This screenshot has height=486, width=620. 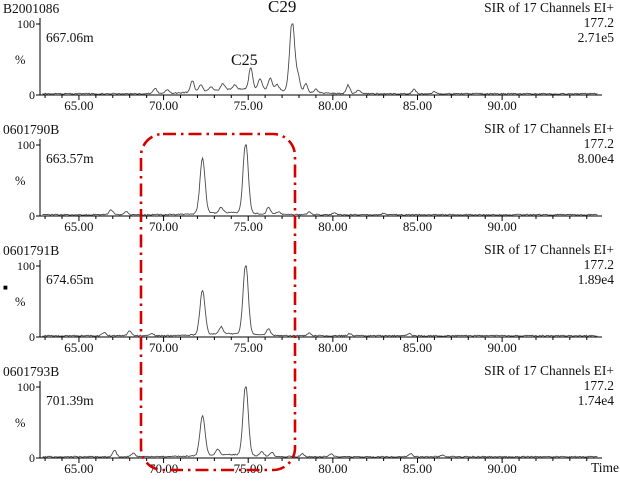 I want to click on time-axis-label: Time, so click(x=604, y=467).